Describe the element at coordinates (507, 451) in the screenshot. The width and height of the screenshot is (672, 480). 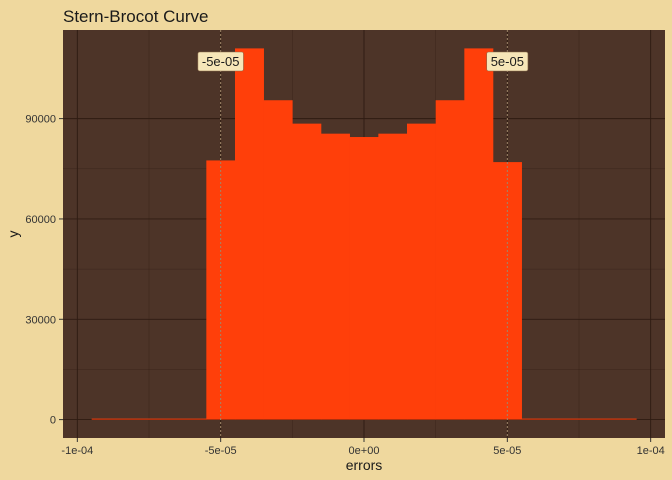
I see `x-tick-label: 5e-05` at that location.